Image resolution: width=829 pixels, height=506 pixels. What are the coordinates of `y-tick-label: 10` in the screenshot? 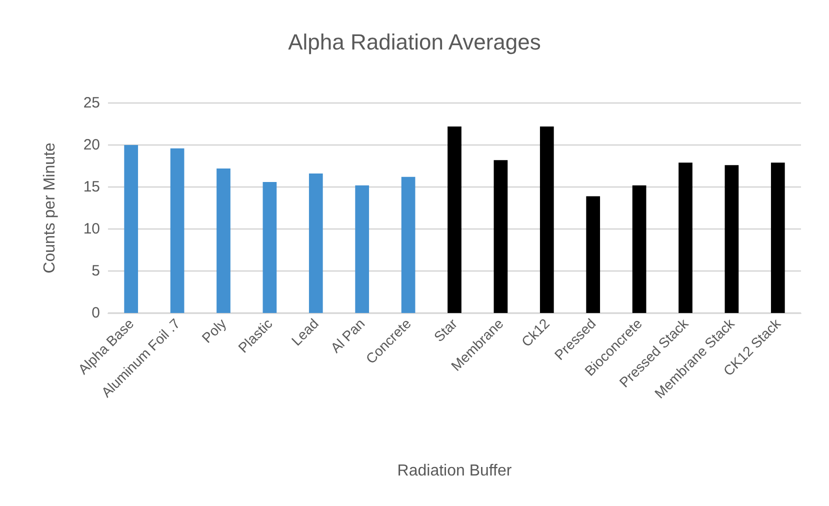 It's located at (91, 229).